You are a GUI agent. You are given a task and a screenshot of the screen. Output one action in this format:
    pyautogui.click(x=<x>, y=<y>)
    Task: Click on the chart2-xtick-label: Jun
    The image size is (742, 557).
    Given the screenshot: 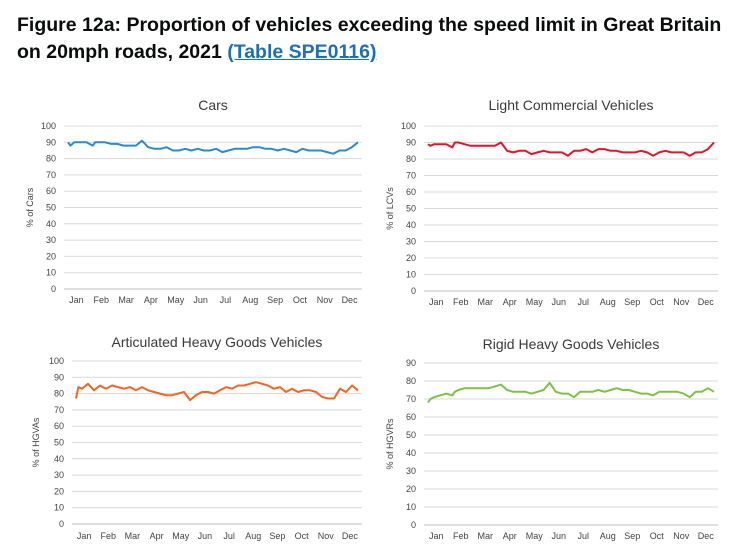 What is the action you would take?
    pyautogui.click(x=558, y=302)
    